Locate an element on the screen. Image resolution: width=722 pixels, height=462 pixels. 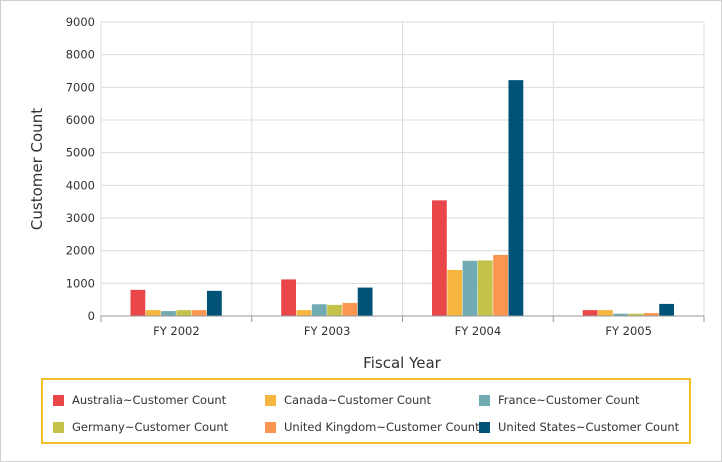
legend-item: Australia~Customer Count is located at coordinates (139, 400).